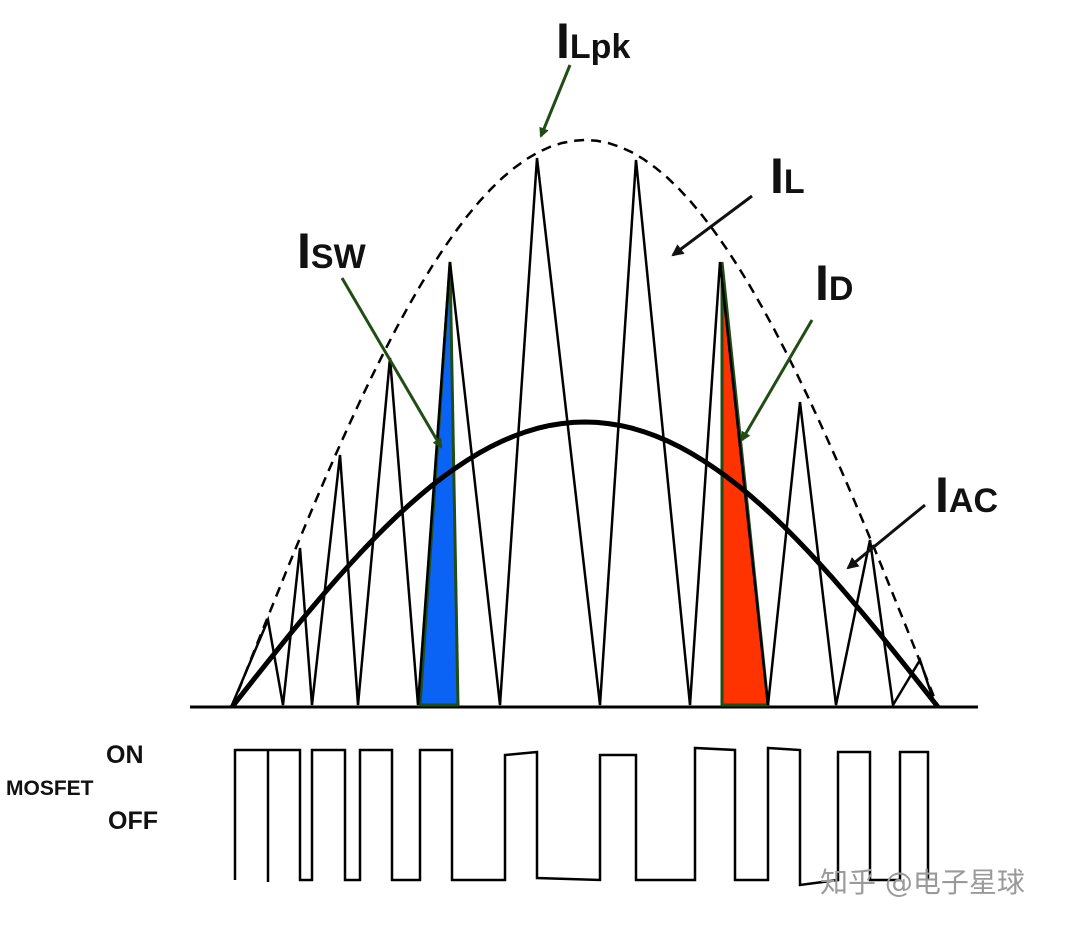 The width and height of the screenshot is (1080, 927). Describe the element at coordinates (50, 788) in the screenshot. I see `mosfet-label: MOSFET` at that location.